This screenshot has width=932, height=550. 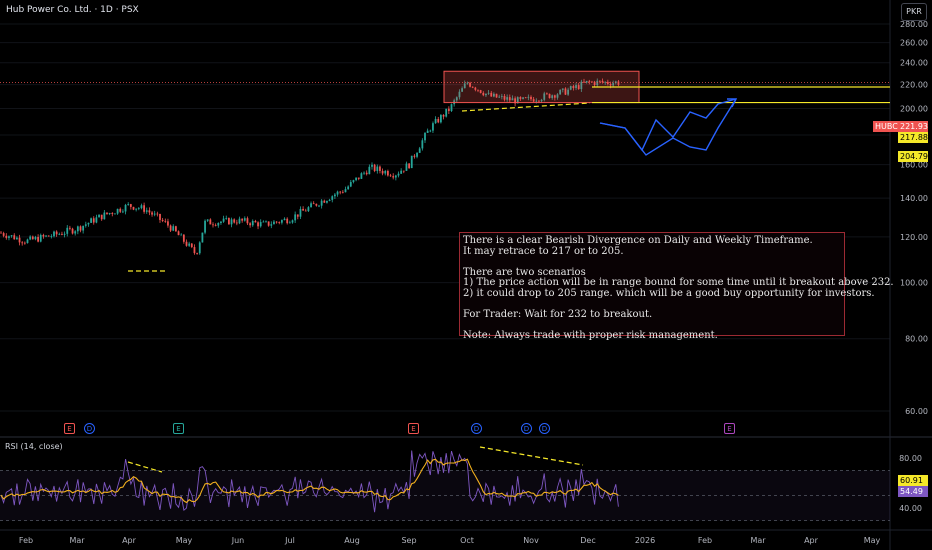 I want to click on projection-path-up, so click(x=668, y=125).